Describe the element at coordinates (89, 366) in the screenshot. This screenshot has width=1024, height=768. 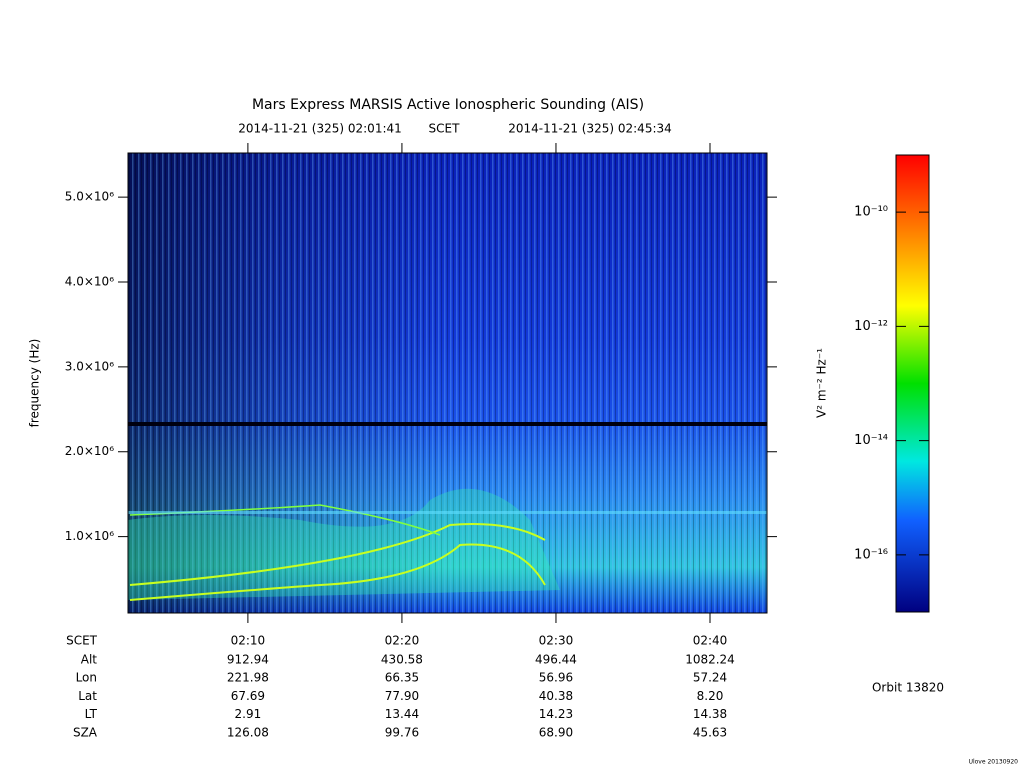
I see `y-tick-label: 3.0×10⁶` at that location.